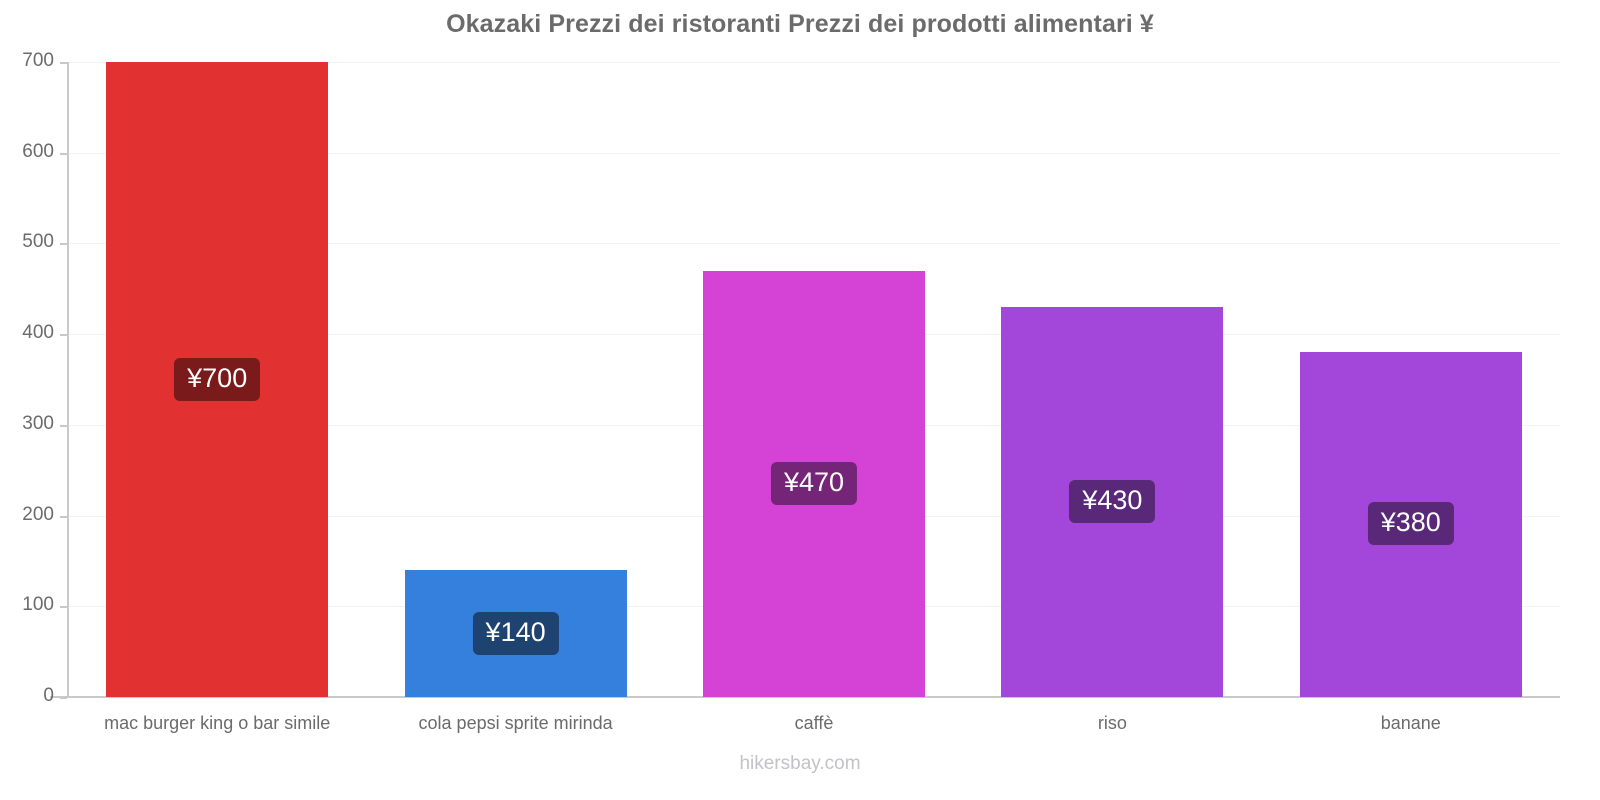 The height and width of the screenshot is (800, 1600). I want to click on y-axis-tick-label: 700, so click(38, 60).